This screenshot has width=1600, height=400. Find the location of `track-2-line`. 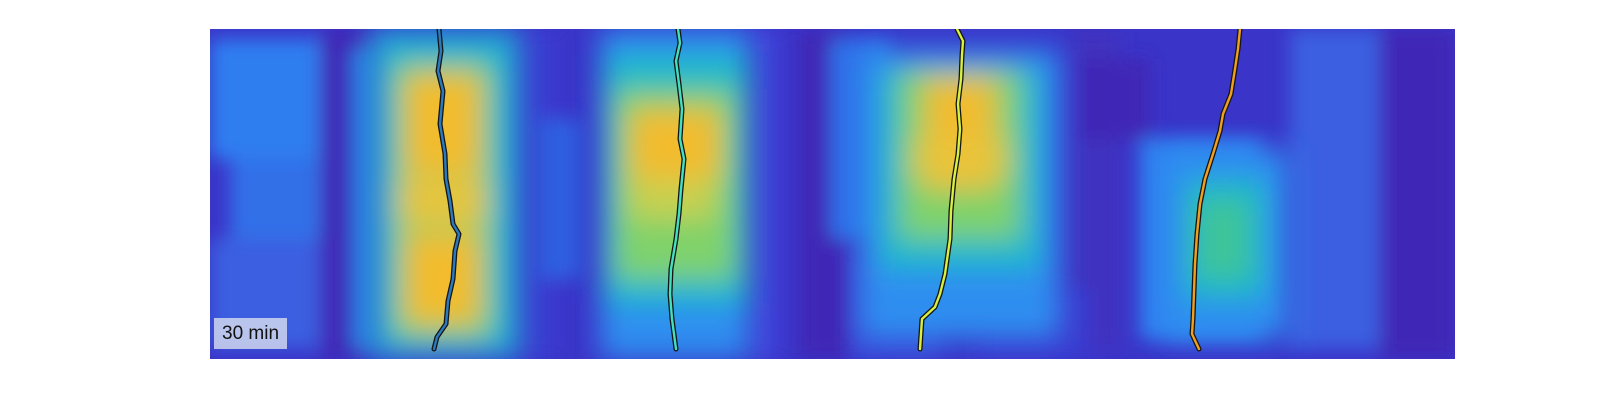

track-2-line is located at coordinates (677, 190).